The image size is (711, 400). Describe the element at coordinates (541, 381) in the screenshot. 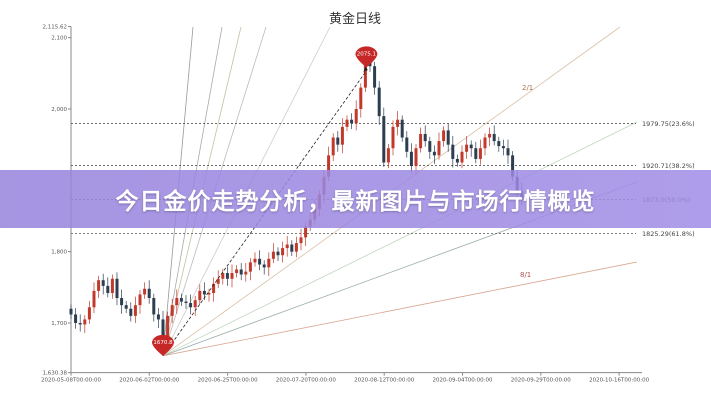

I see `x-tick-label: 2020-09-29T00:00:00` at that location.